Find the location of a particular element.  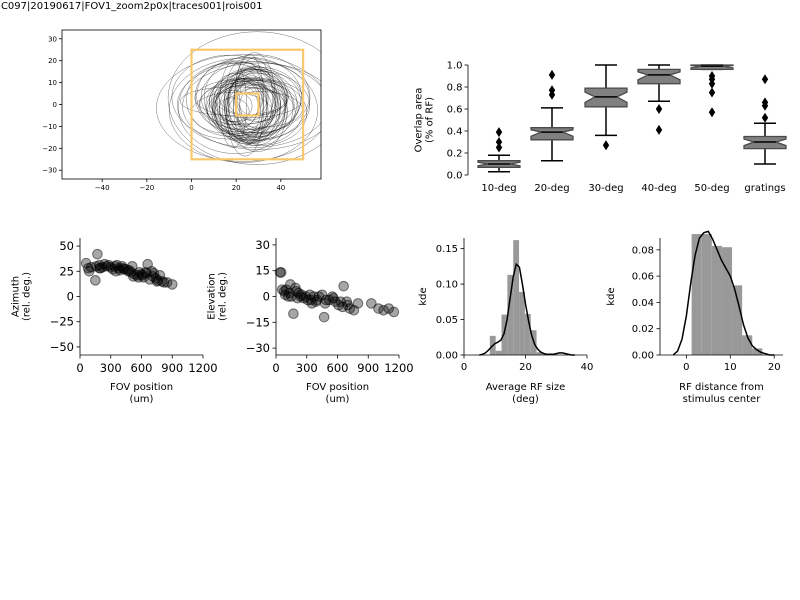

x-tick-label: −40 is located at coordinates (102, 188).